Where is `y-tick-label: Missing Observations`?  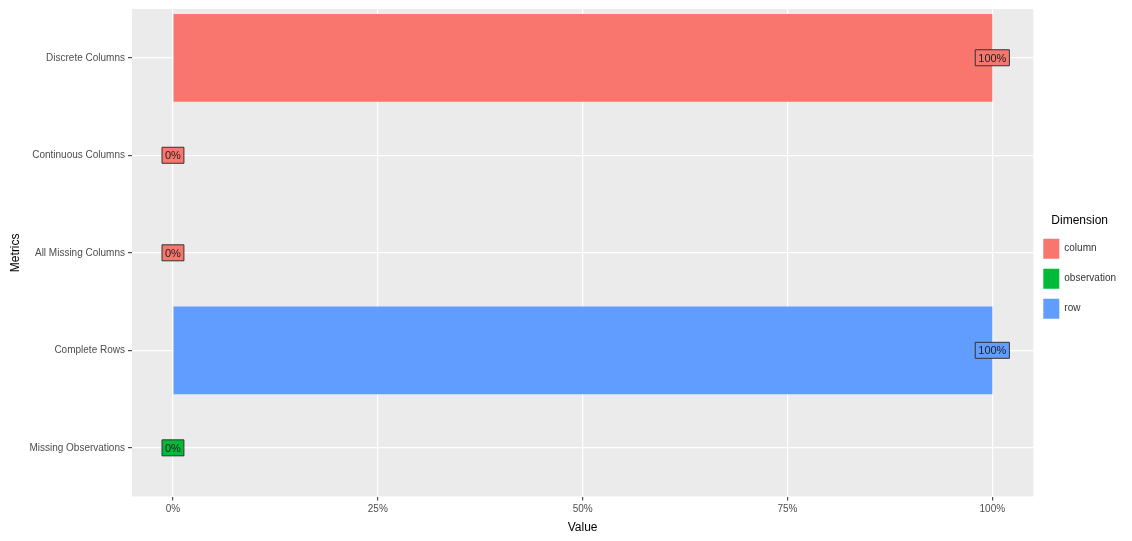
y-tick-label: Missing Observations is located at coordinates (77, 447).